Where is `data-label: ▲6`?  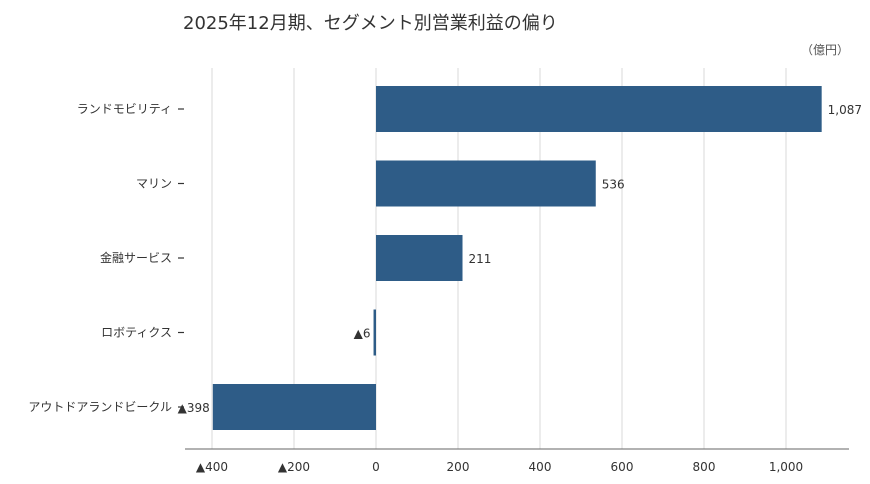
data-label: ▲6 is located at coordinates (362, 334).